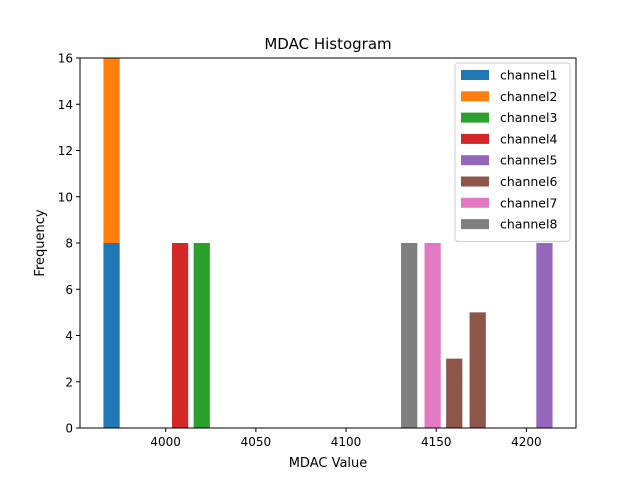 Image resolution: width=640 pixels, height=480 pixels. I want to click on x-tick-label-4150: 4150, so click(436, 442).